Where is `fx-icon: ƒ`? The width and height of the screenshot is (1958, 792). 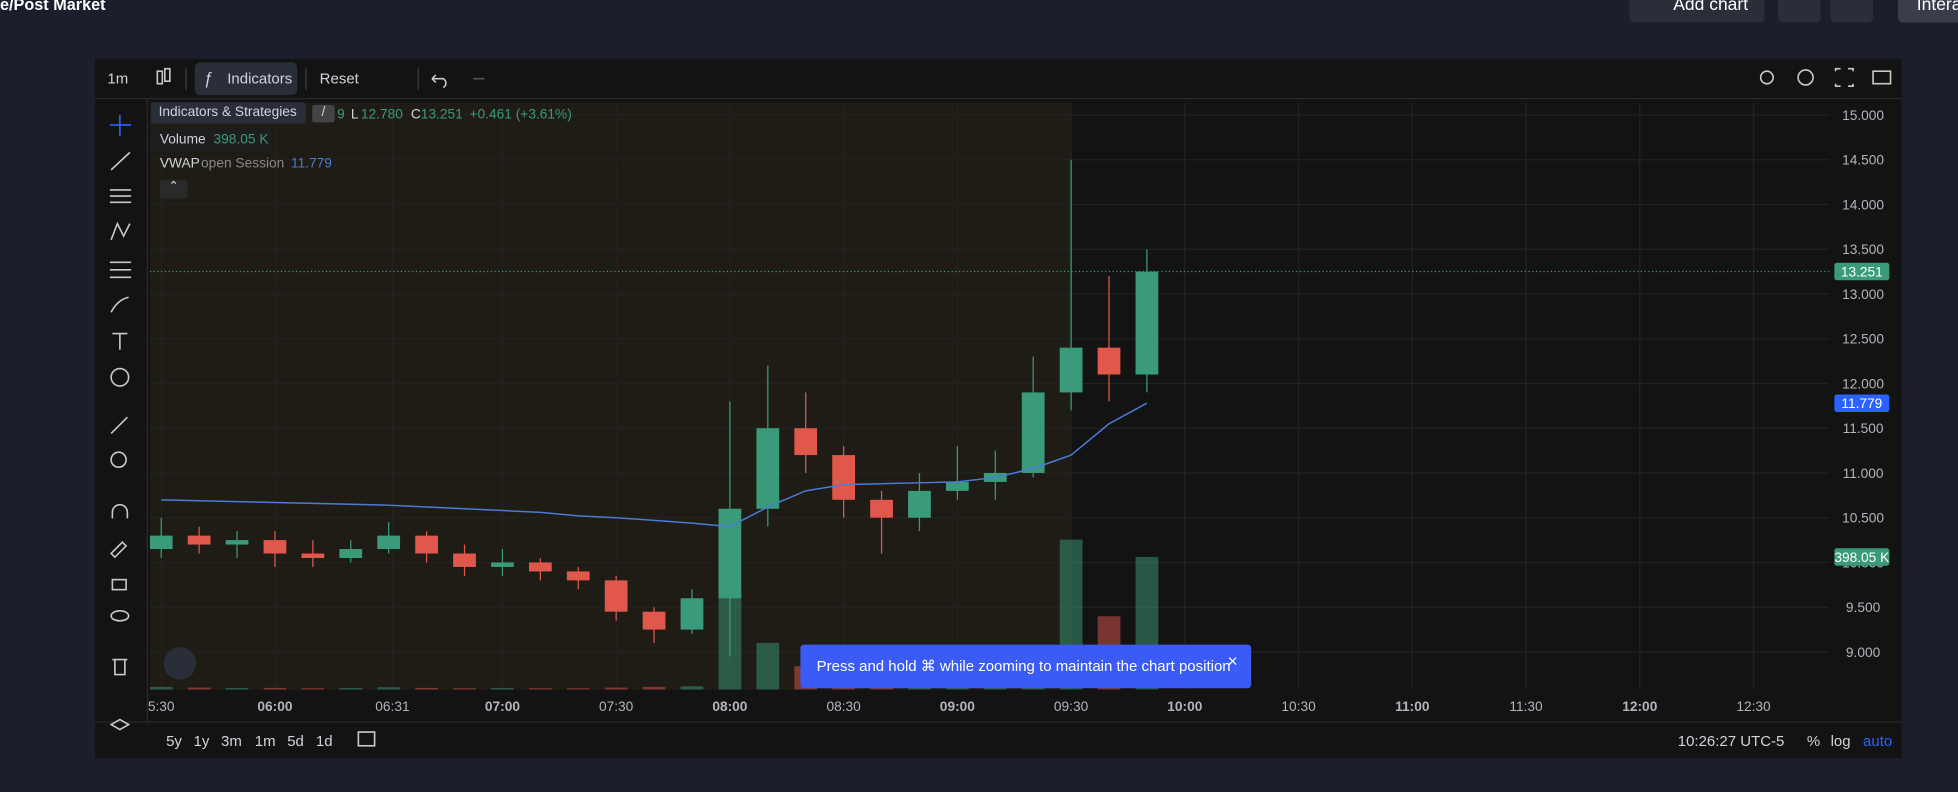 fx-icon: ƒ is located at coordinates (208, 78).